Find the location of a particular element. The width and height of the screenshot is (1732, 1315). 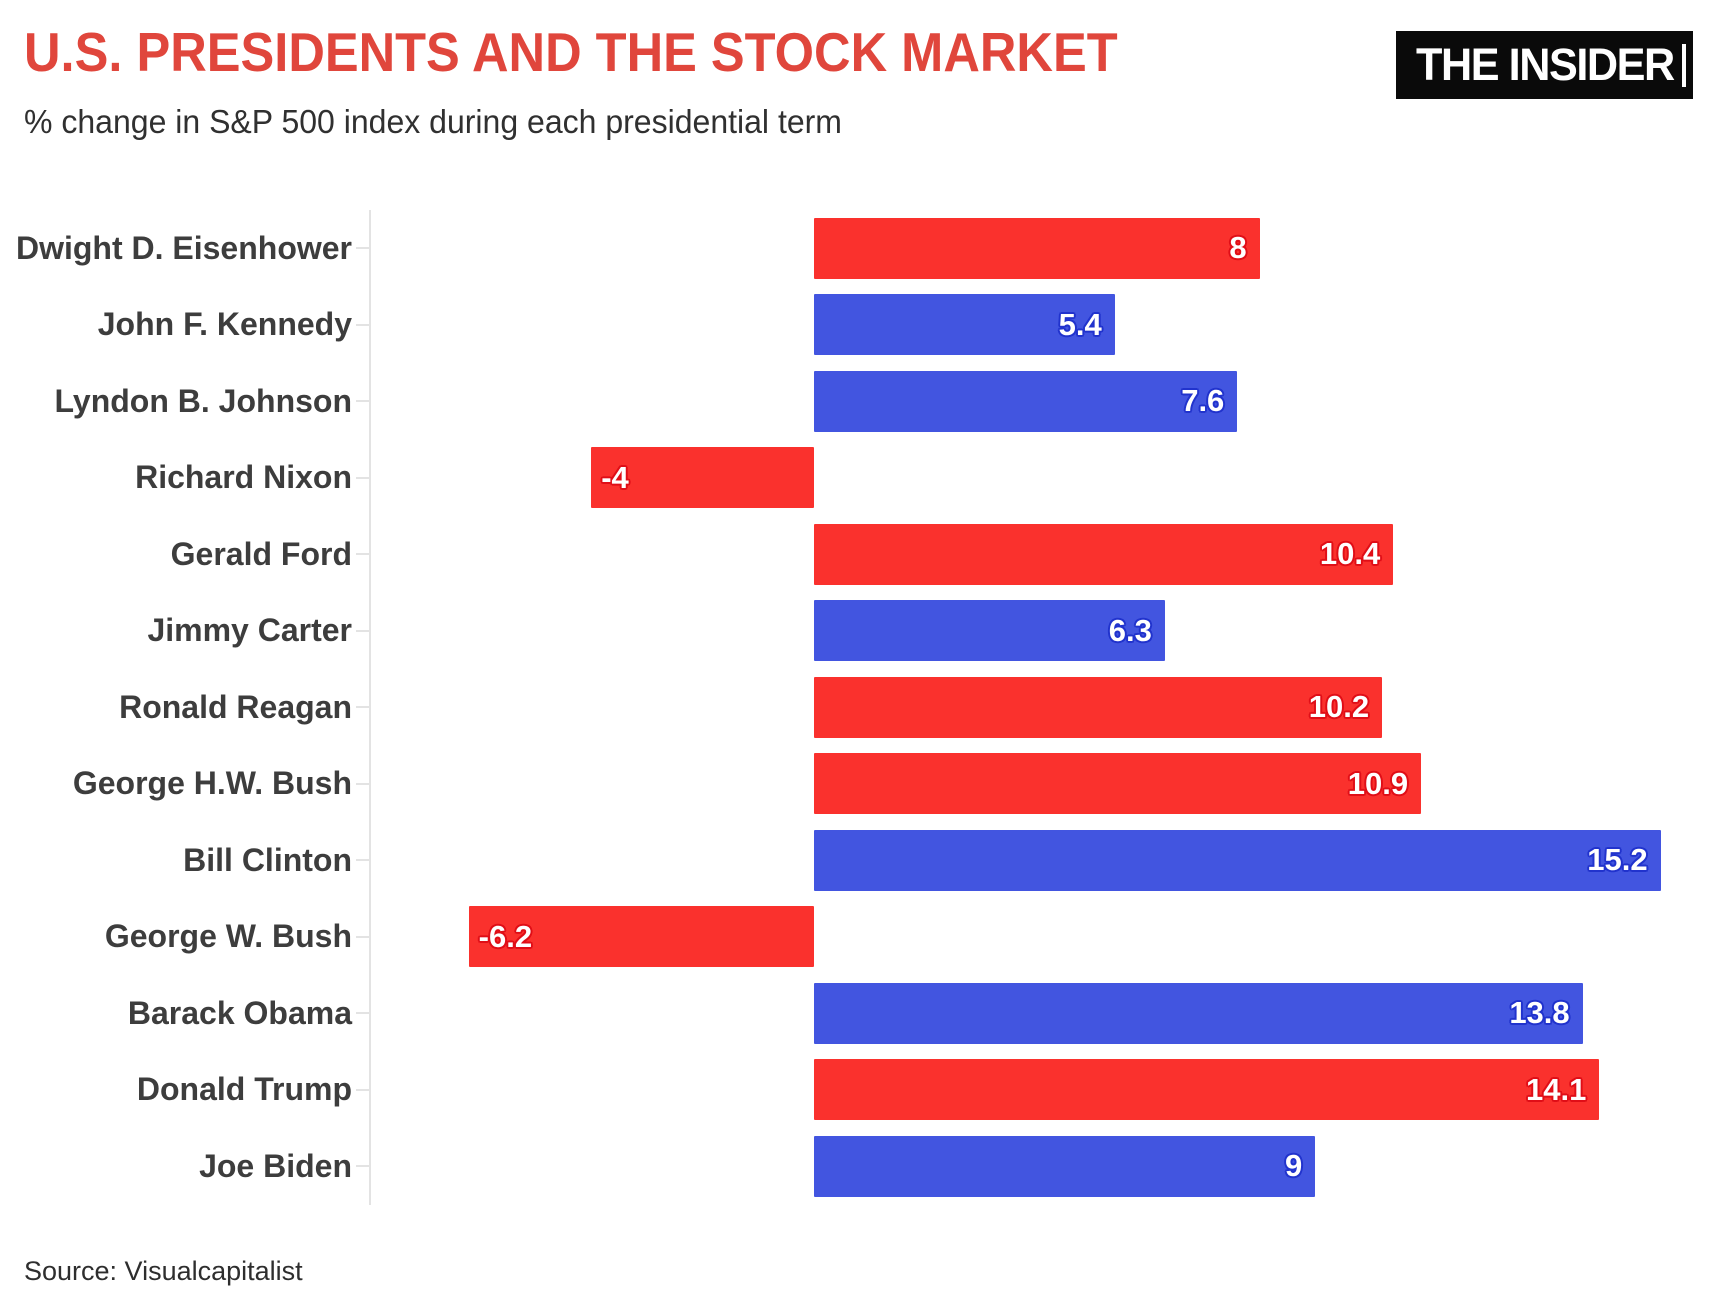

chart-row: Jimmy Carter 6.3 is located at coordinates (866, 631).